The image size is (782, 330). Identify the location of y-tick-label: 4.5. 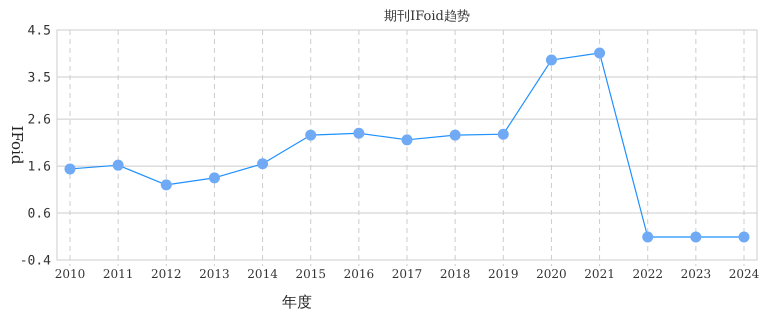
(39, 31).